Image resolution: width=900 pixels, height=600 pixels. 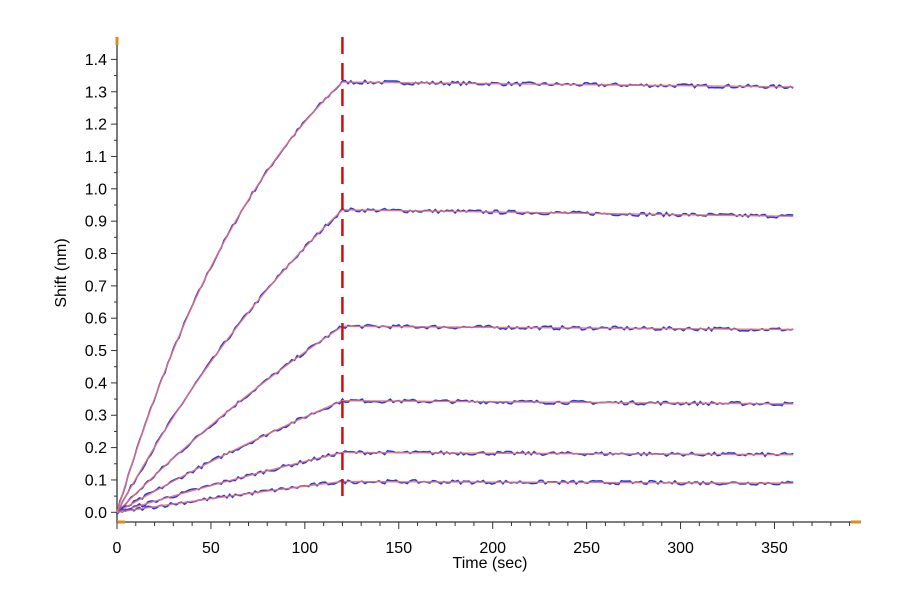 What do you see at coordinates (96, 92) in the screenshot?
I see `y-tick-label: 1.3` at bounding box center [96, 92].